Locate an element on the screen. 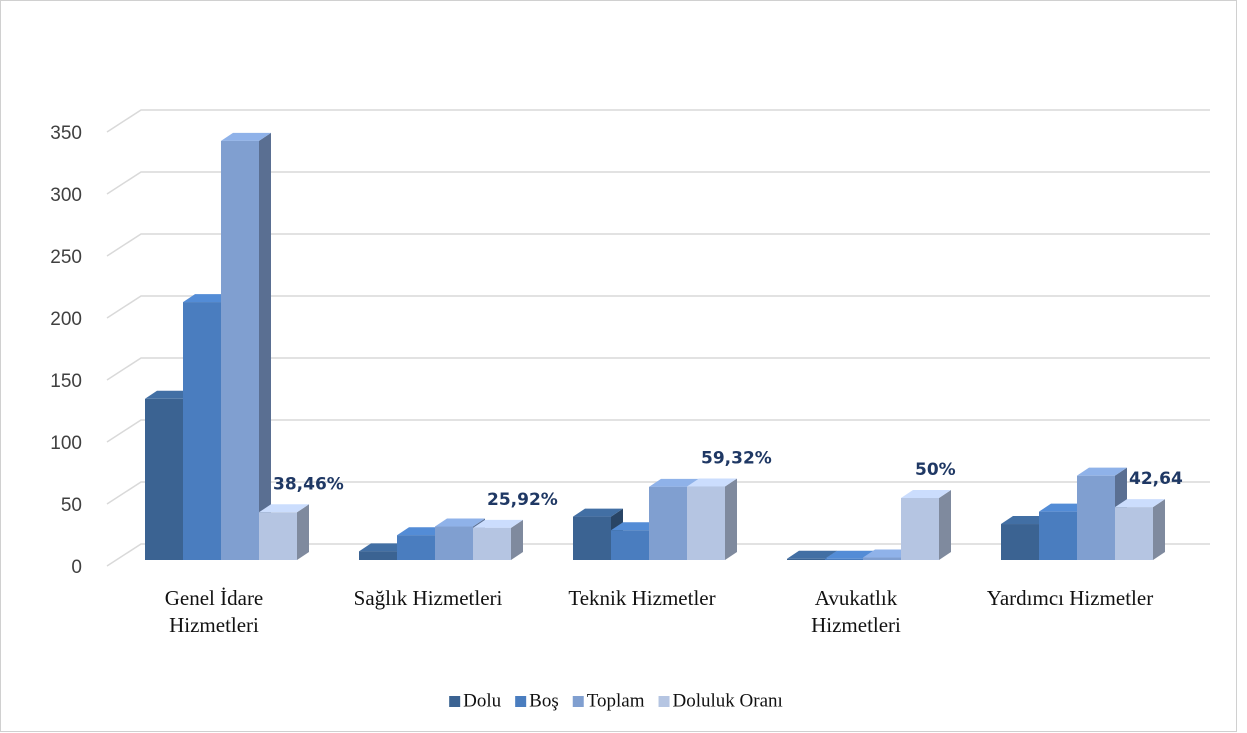 The height and width of the screenshot is (733, 1247). legend-label: Dolu is located at coordinates (482, 700).